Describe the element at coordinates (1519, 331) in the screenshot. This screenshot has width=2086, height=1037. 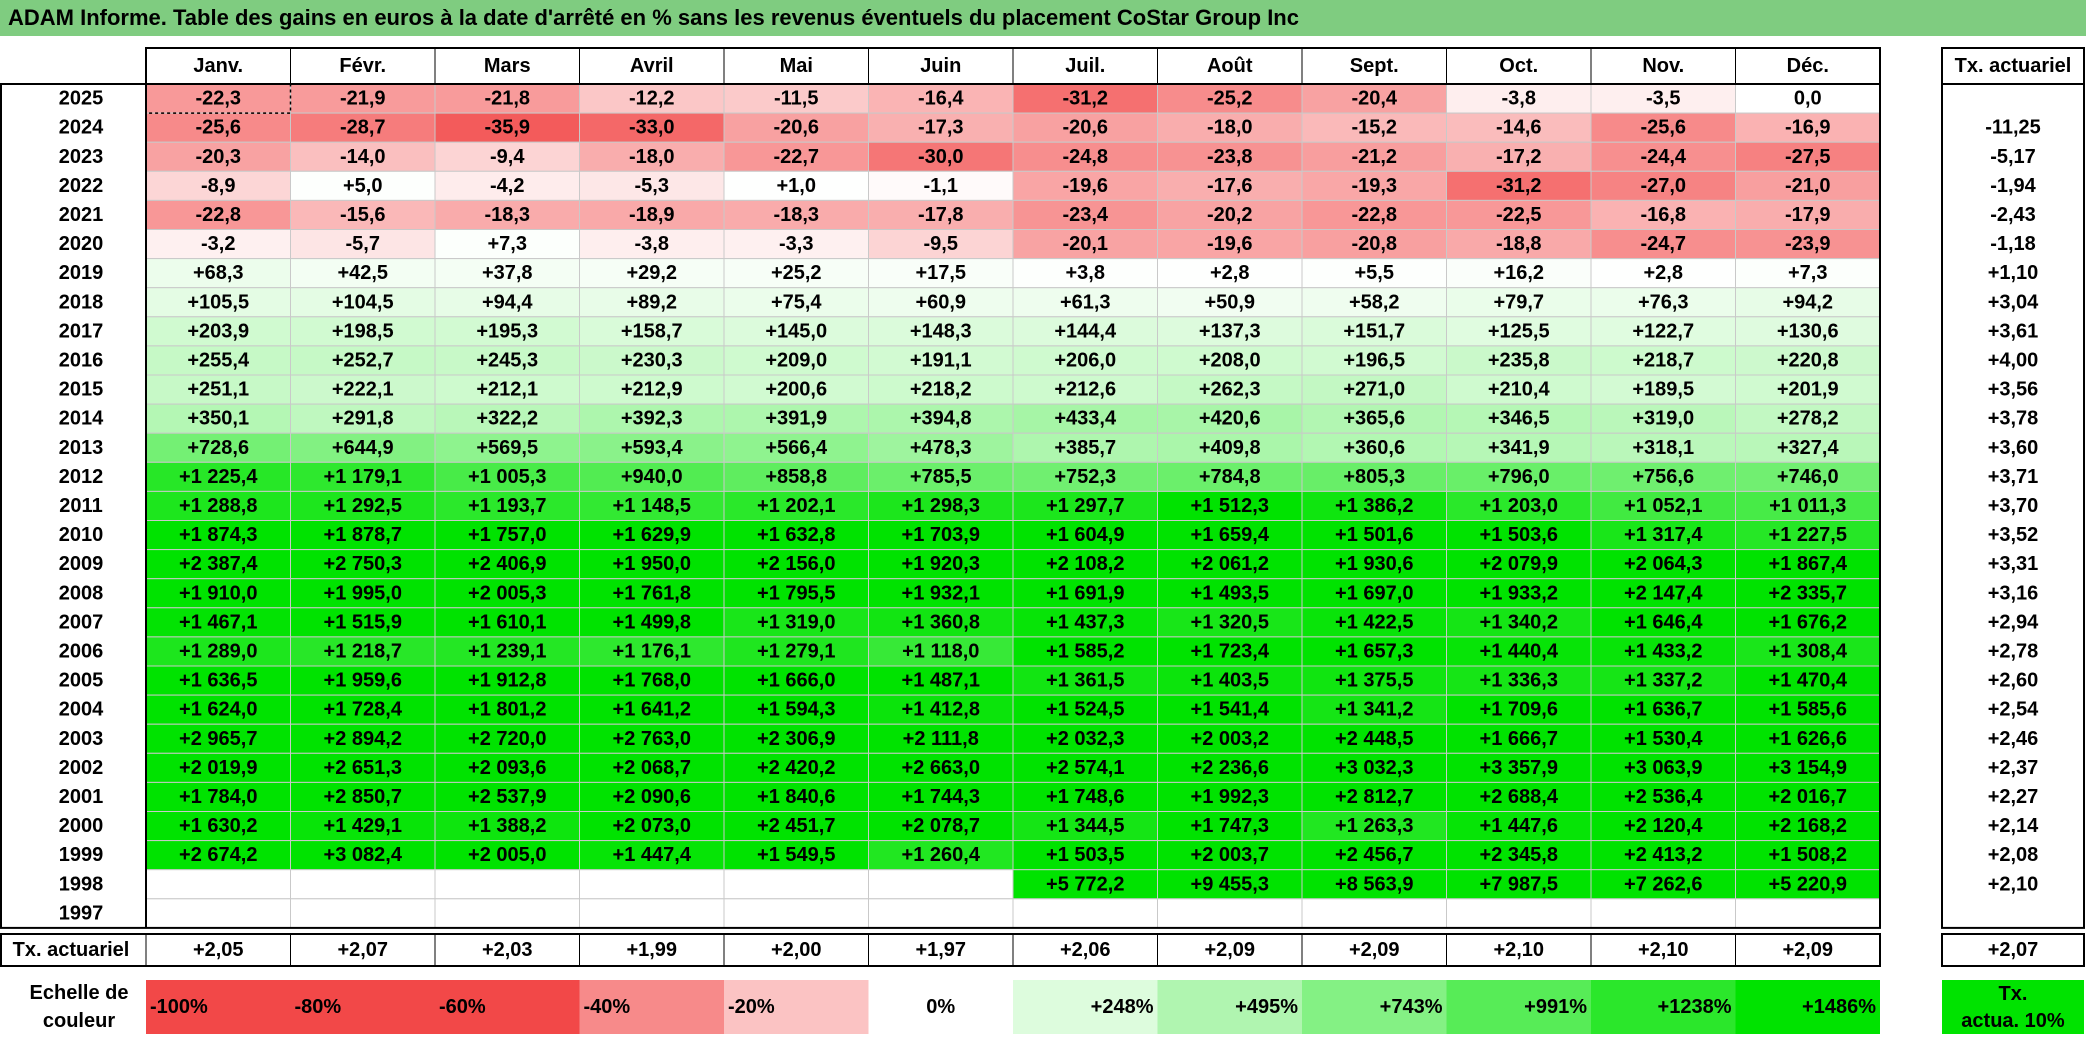
I see `cell-value: +125,5` at that location.